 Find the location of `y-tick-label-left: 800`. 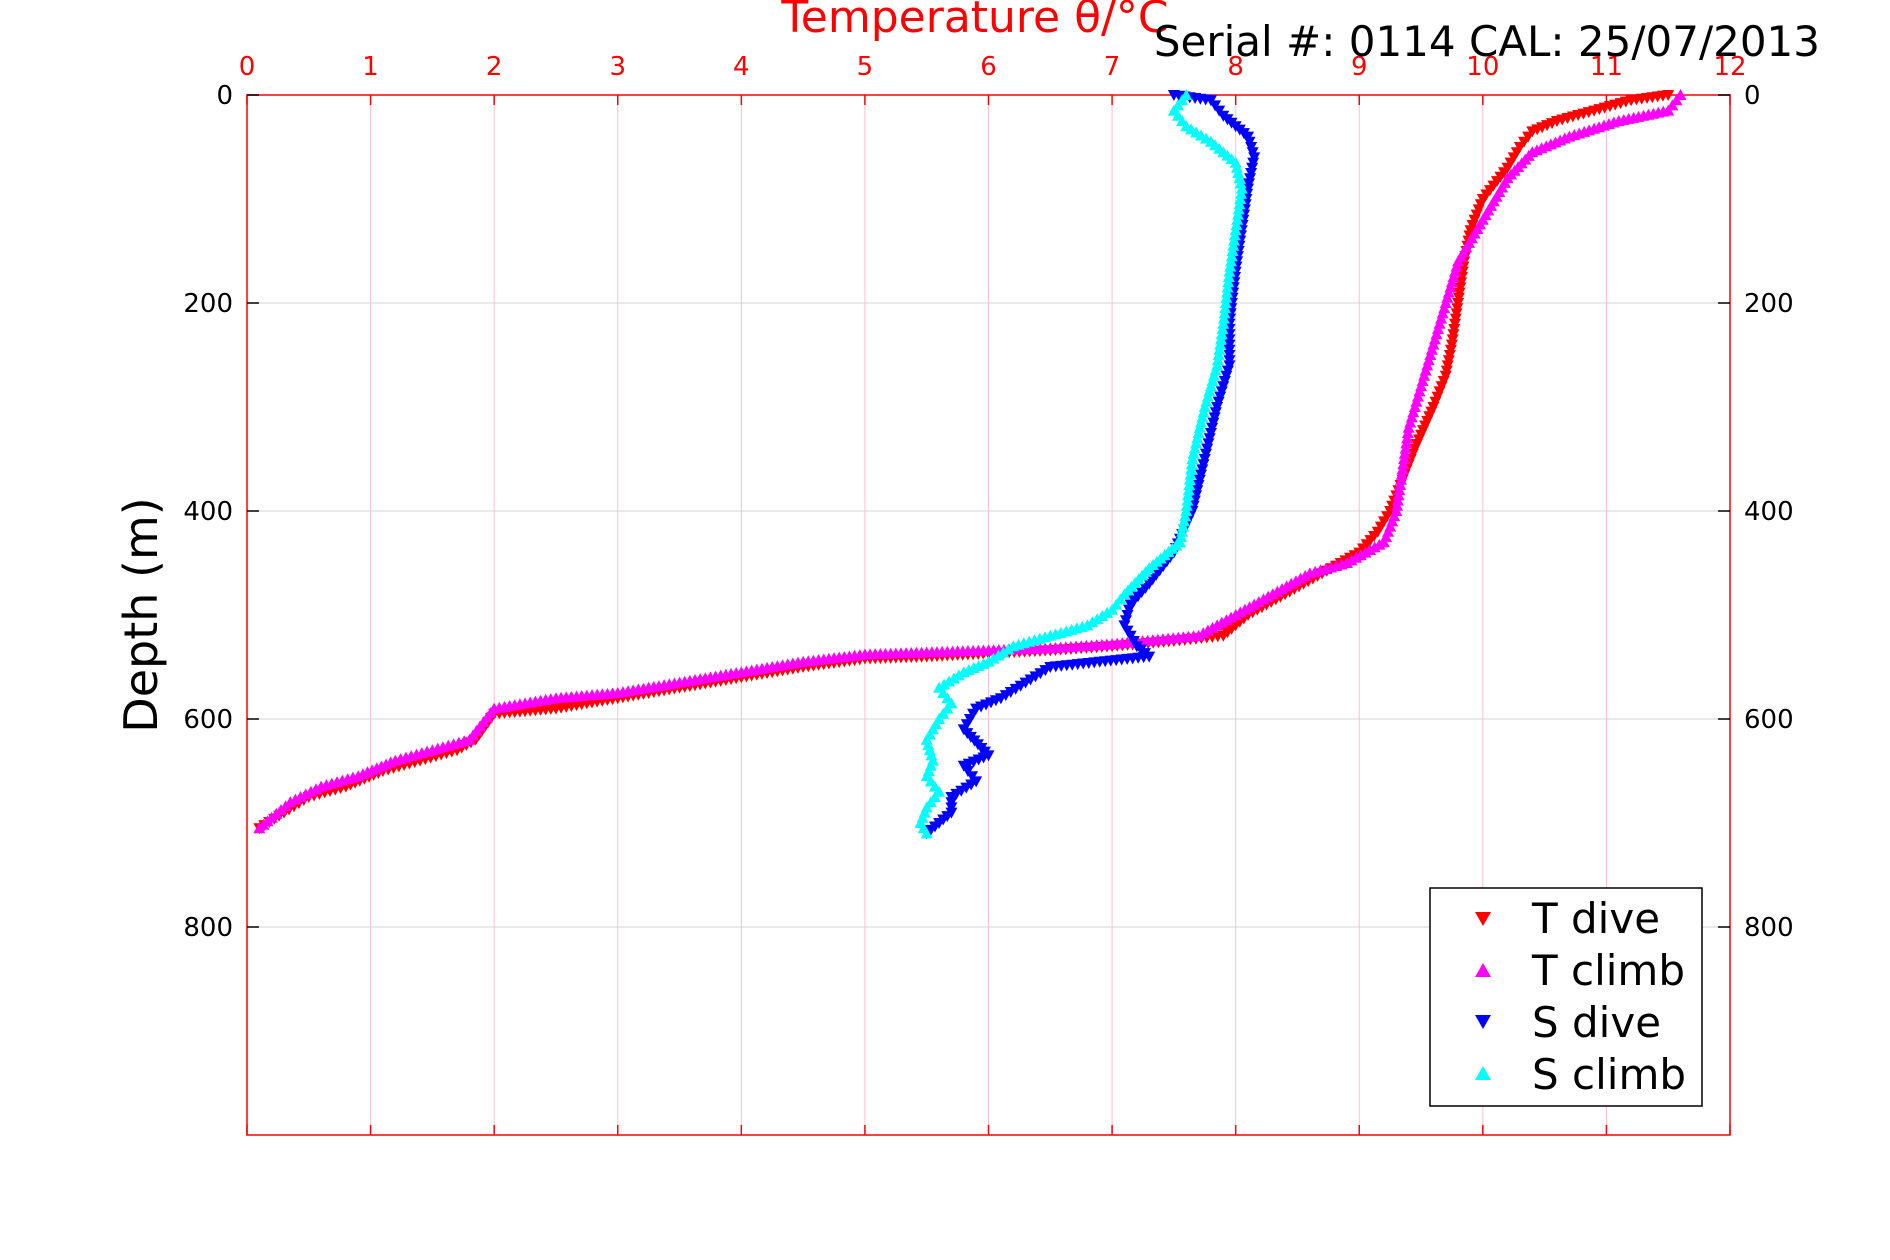

y-tick-label-left: 800 is located at coordinates (208, 928).